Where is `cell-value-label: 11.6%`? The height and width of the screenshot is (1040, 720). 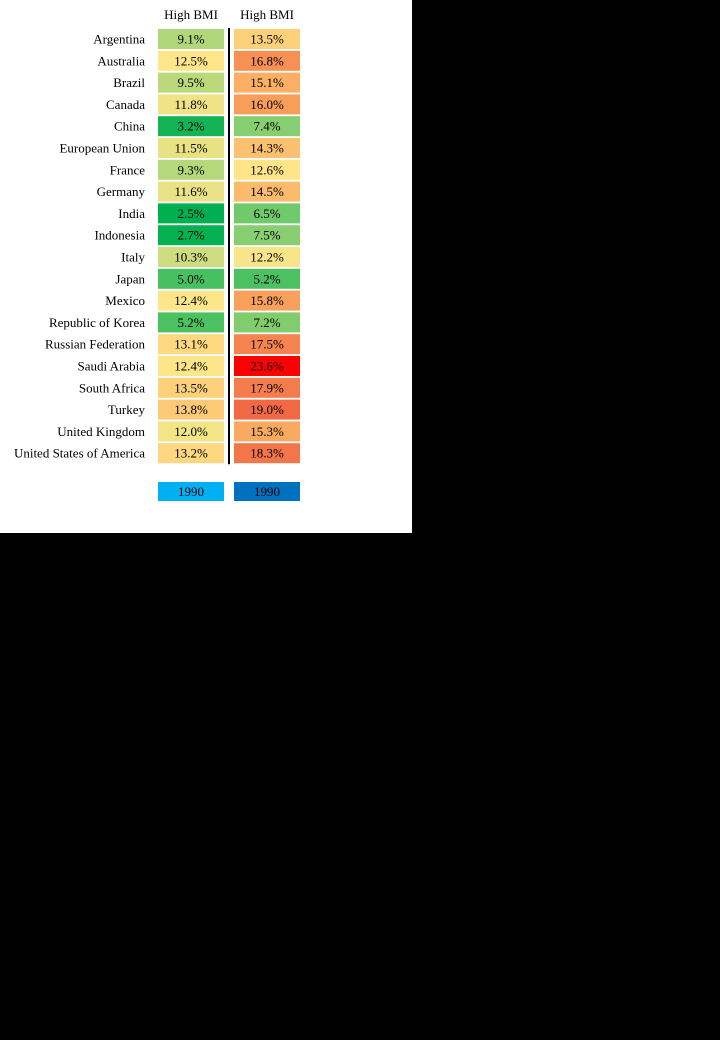
cell-value-label: 11.6% is located at coordinates (190, 191).